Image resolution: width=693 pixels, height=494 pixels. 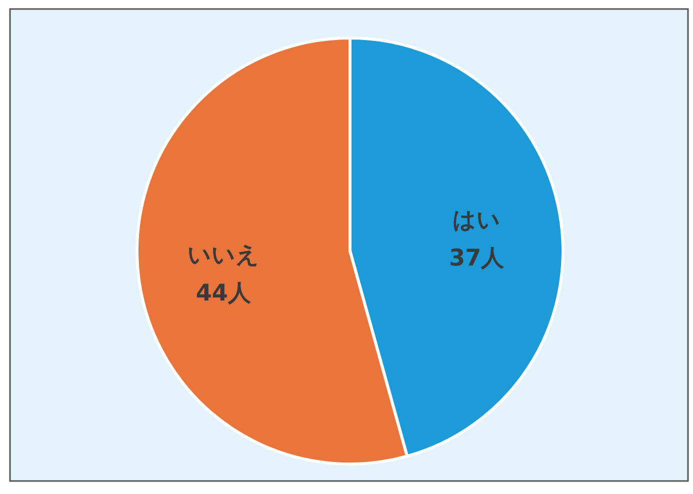 What do you see at coordinates (224, 293) in the screenshot?
I see `data-label: 44人` at bounding box center [224, 293].